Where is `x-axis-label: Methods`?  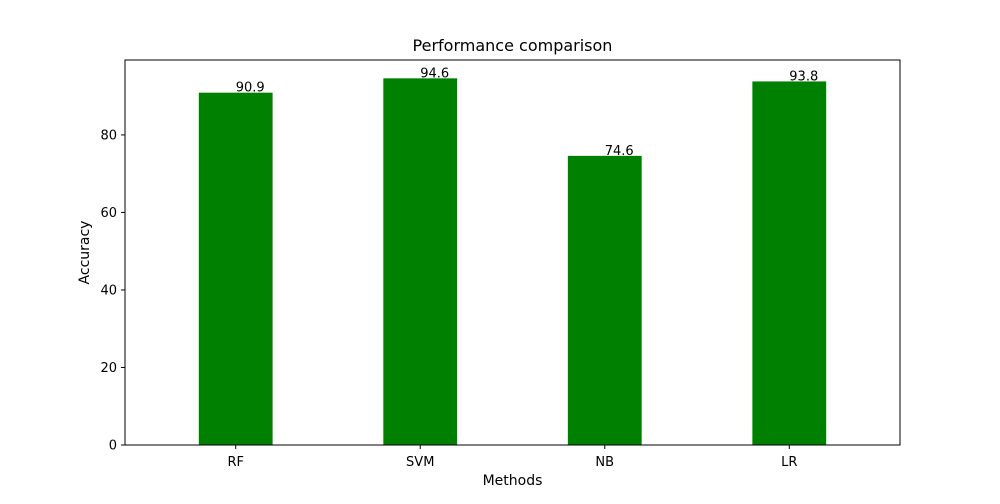 x-axis-label: Methods is located at coordinates (513, 481).